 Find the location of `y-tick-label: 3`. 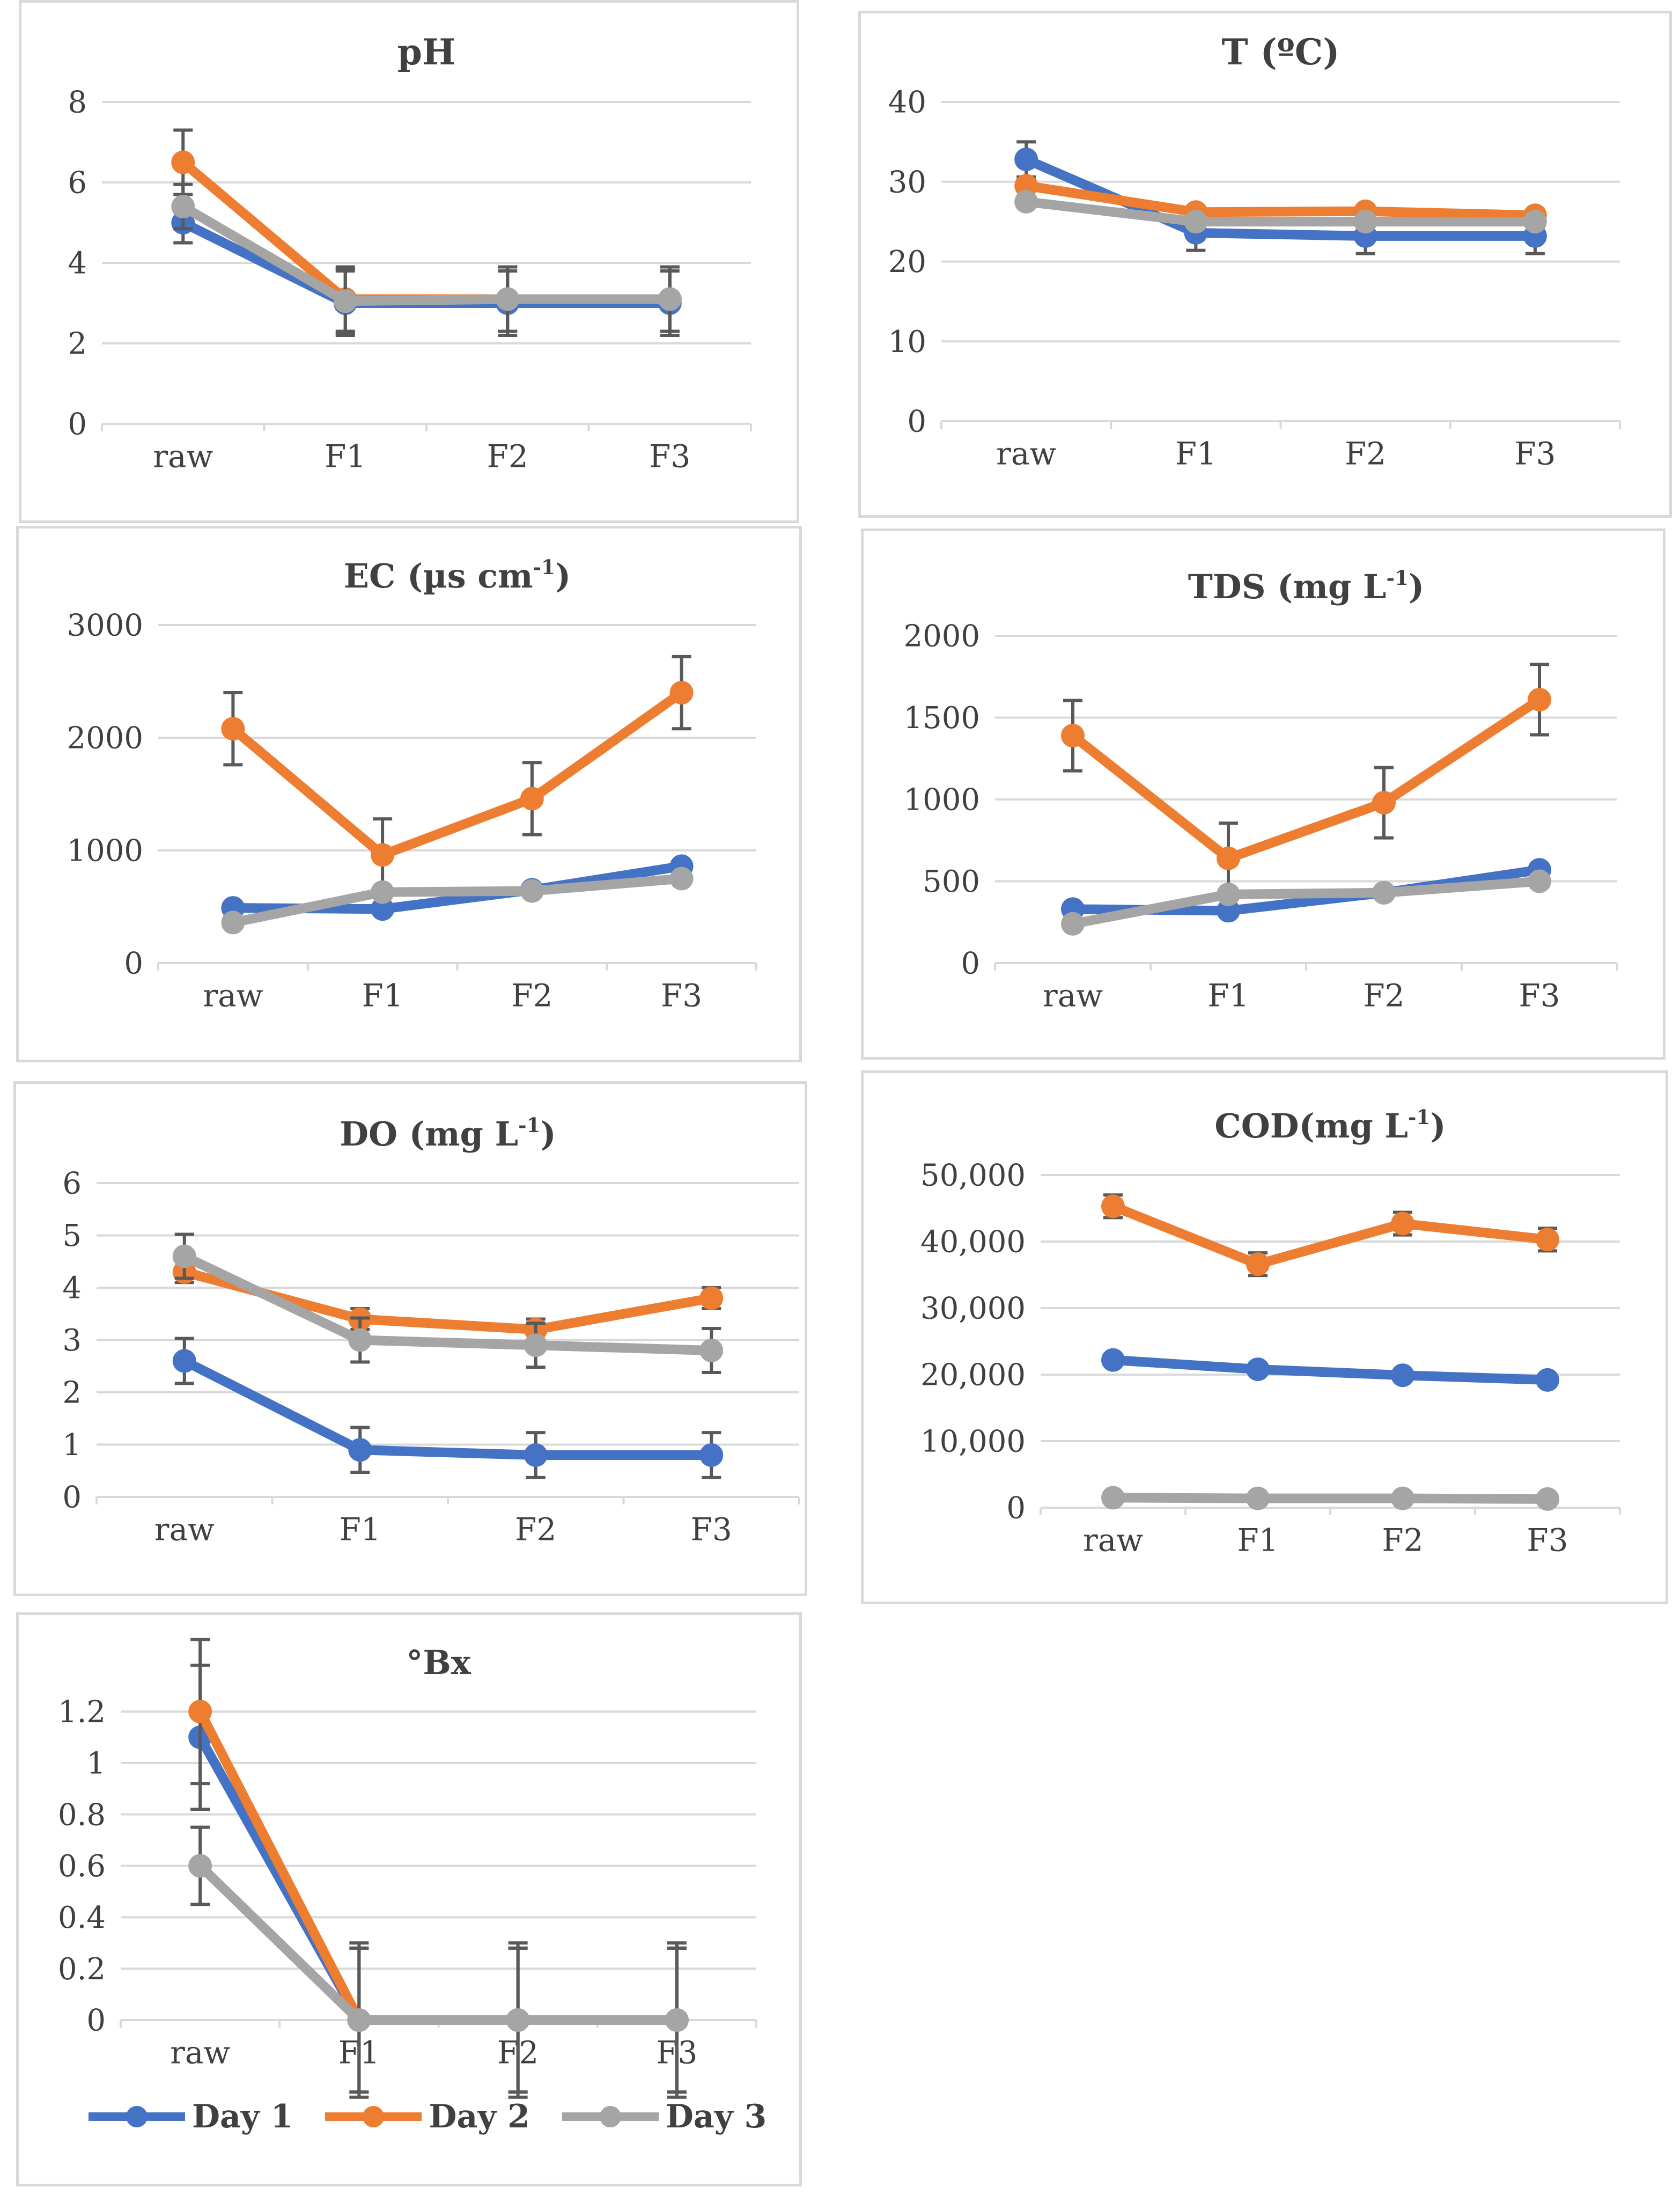

y-tick-label: 3 is located at coordinates (72, 1340).